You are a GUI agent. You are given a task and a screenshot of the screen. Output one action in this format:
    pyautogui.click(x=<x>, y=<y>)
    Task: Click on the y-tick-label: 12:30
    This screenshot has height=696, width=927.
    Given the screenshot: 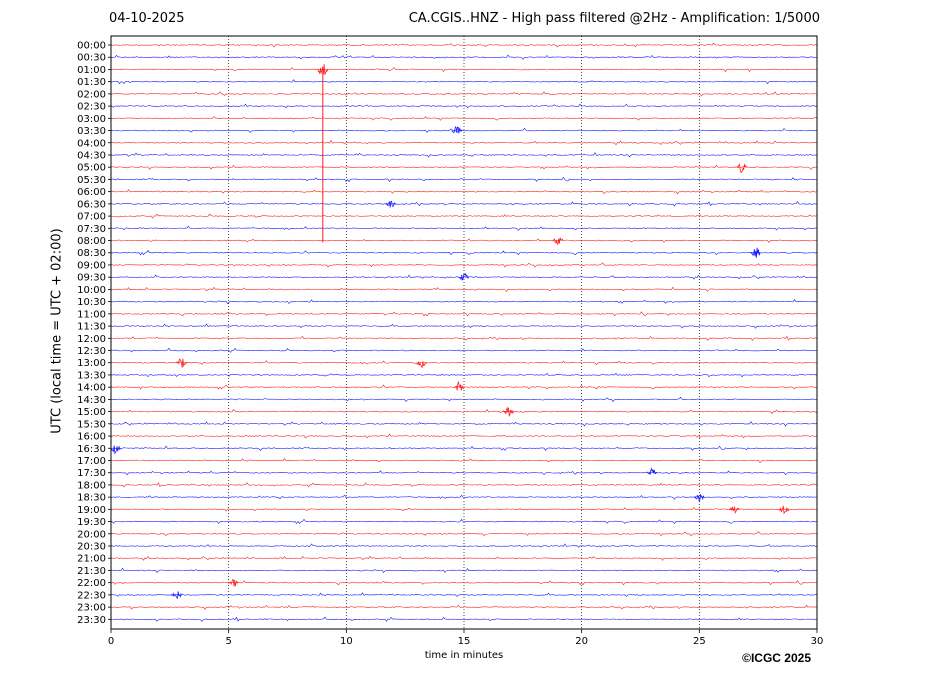 What is the action you would take?
    pyautogui.click(x=91, y=351)
    